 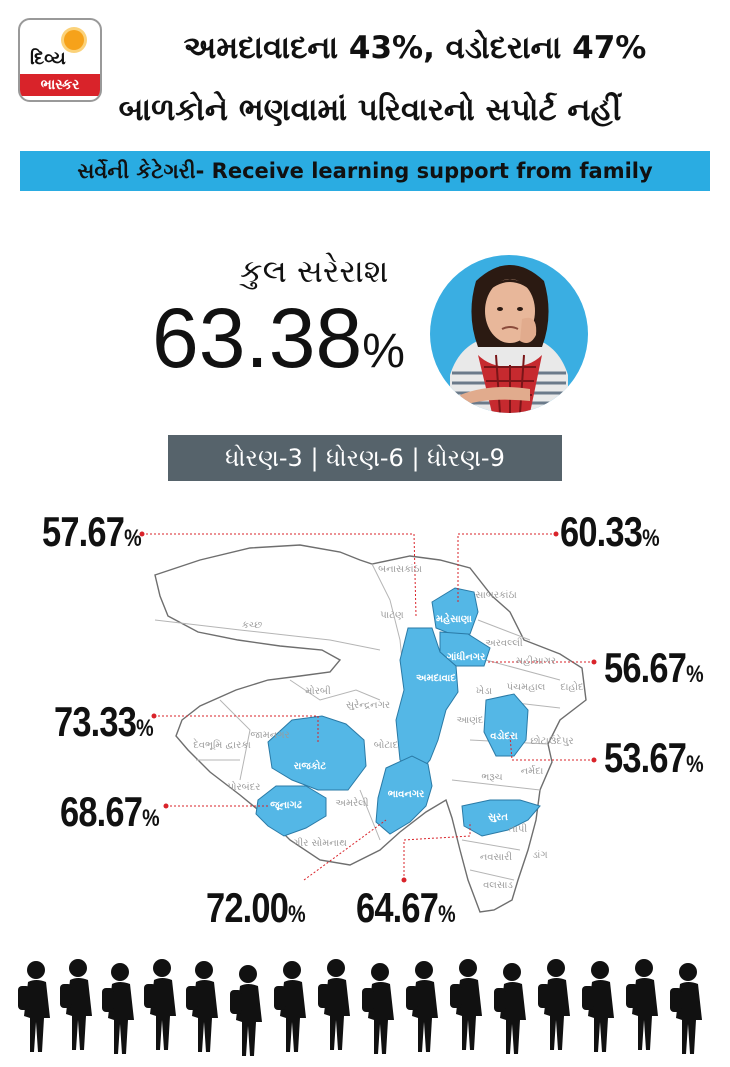 I want to click on value-rajkot-number: 73.33, so click(x=95, y=721).